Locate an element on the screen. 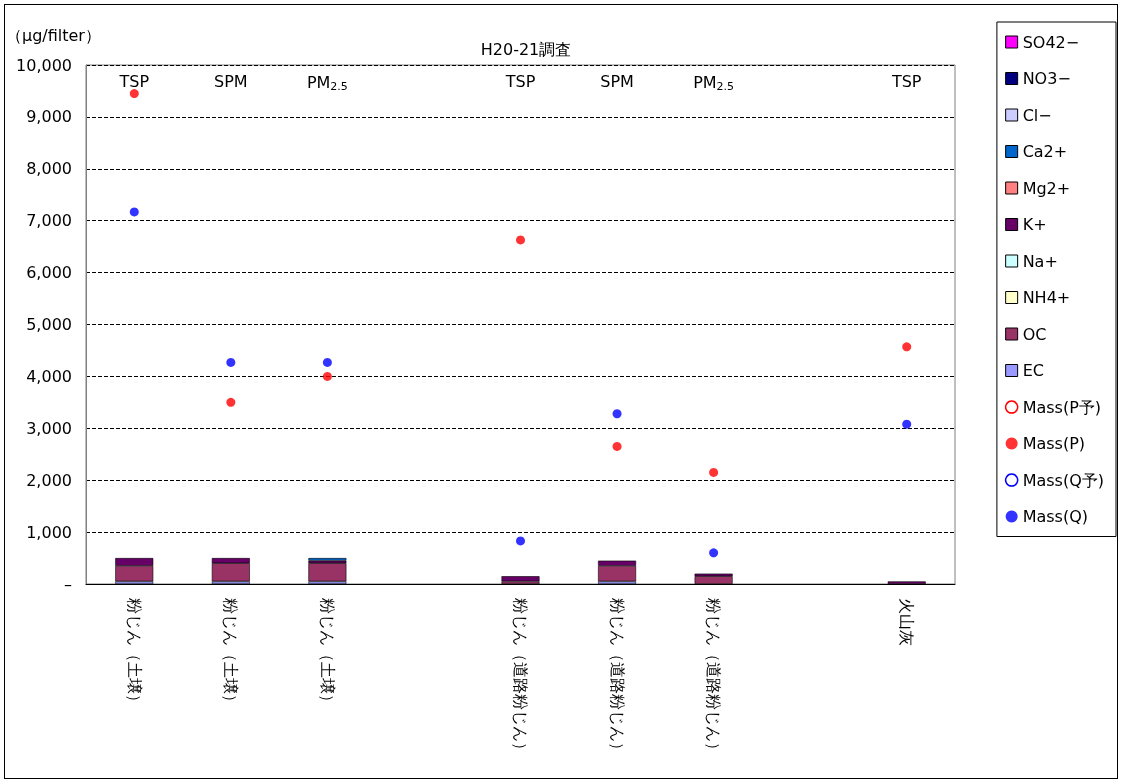  y-tick-label: 6,000 is located at coordinates (49, 273).